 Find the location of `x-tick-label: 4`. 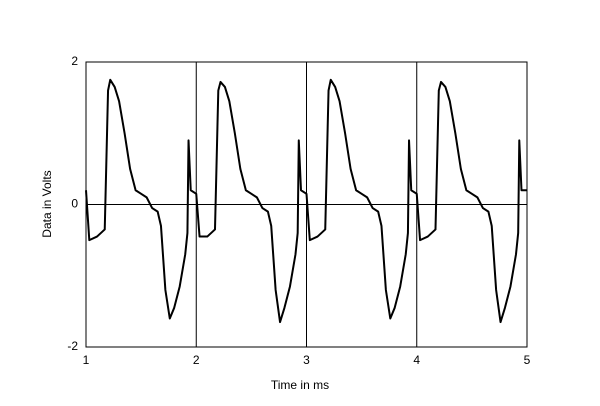

x-tick-label: 4 is located at coordinates (416, 360).